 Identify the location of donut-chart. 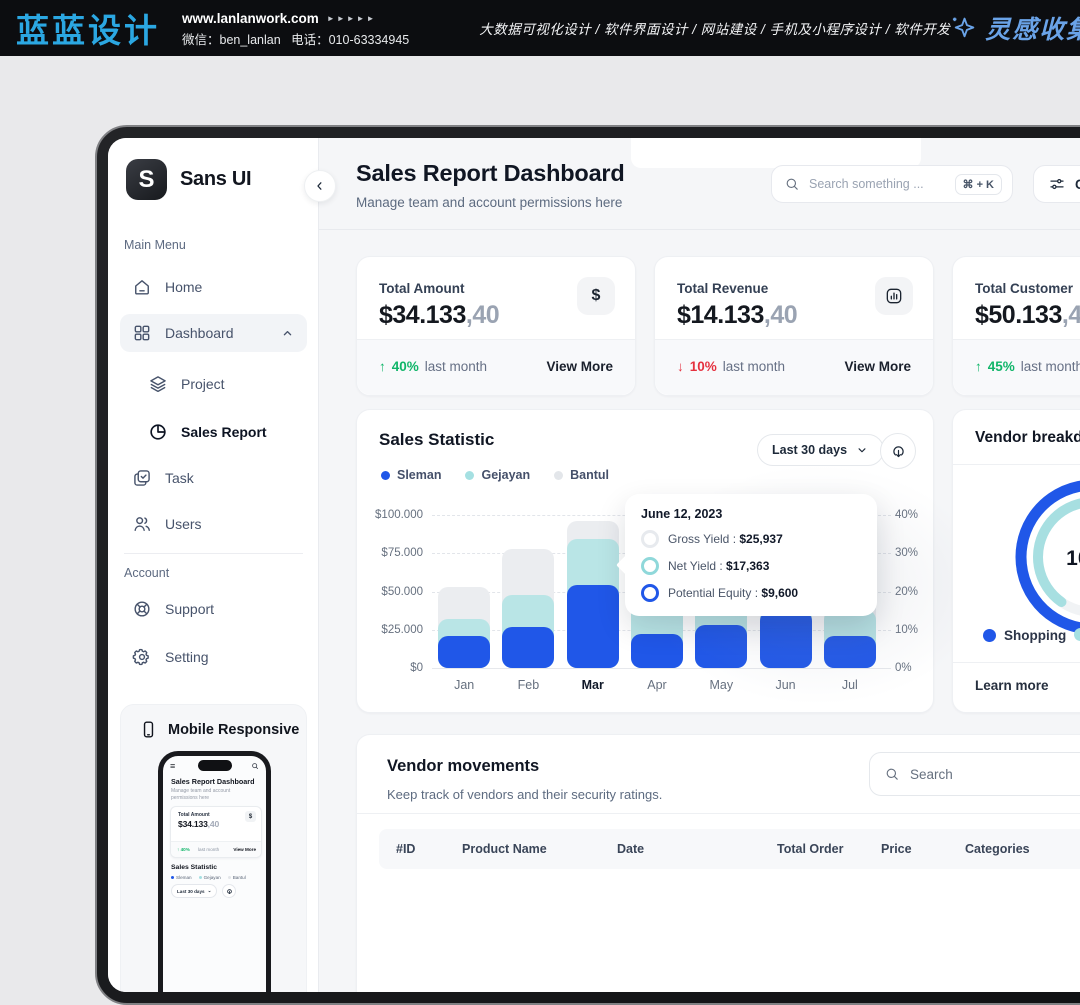
(1047, 557).